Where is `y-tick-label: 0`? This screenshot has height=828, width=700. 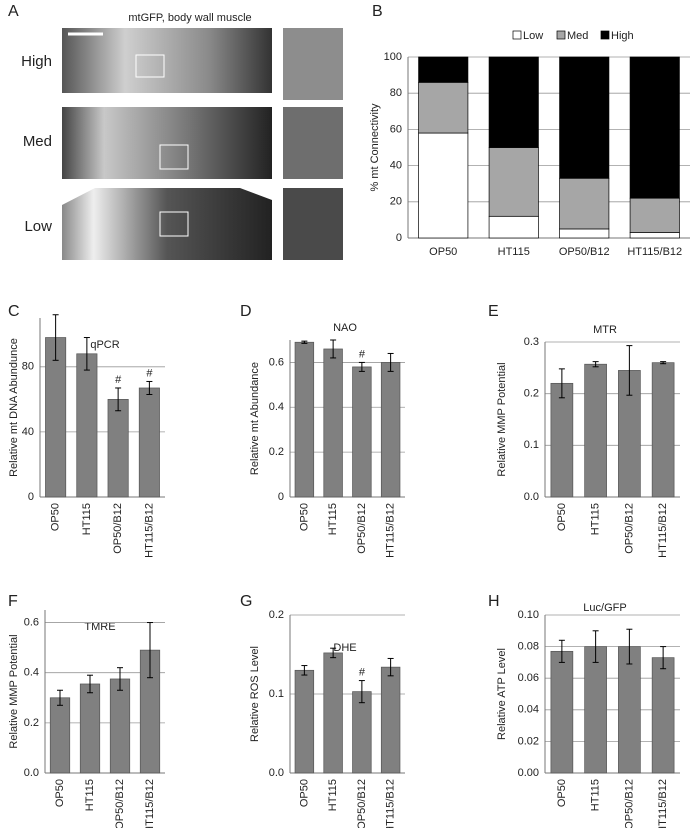
y-tick-label: 0 is located at coordinates (399, 238).